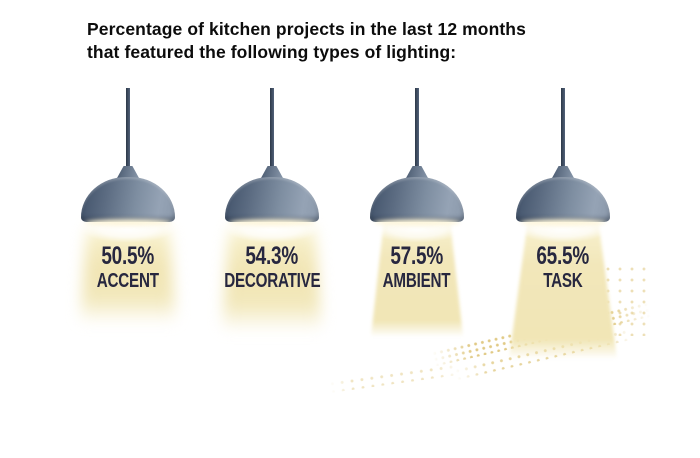  I want to click on pendant-lamp-ambient: 57.5% AMBIENT, so click(417, 243).